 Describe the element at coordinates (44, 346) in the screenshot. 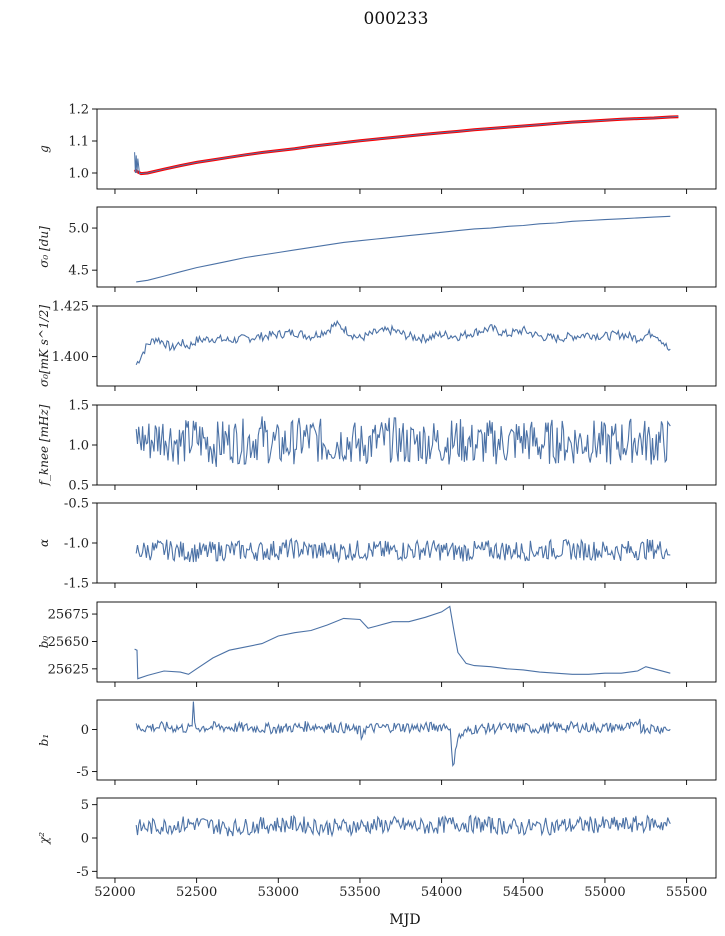

I see `y-axis-label: σ₀[mK s^1/2]` at that location.